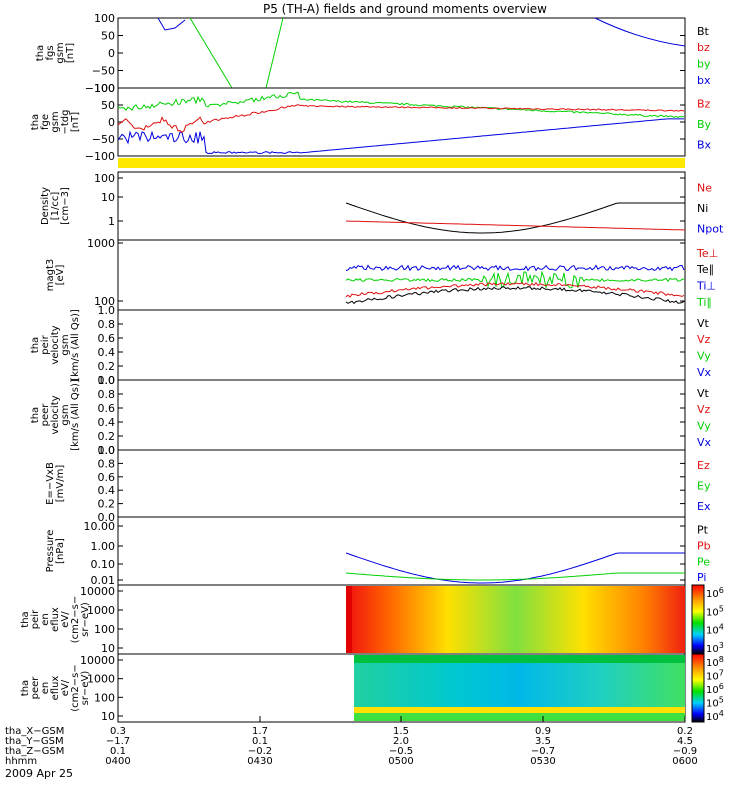 The height and width of the screenshot is (800, 750). What do you see at coordinates (703, 465) in the screenshot?
I see `legend-Ez: Ez` at bounding box center [703, 465].